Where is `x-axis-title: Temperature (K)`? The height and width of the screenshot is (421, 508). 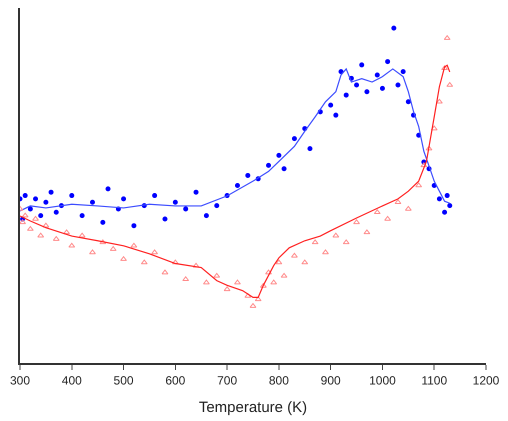 x-axis-title: Temperature (K) is located at coordinates (253, 407).